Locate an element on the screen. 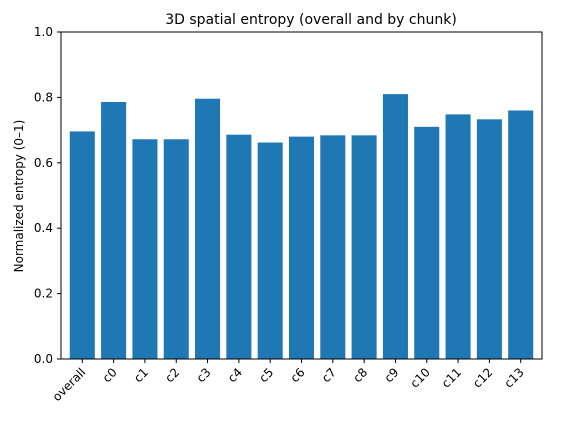 This screenshot has height=423, width=579. y-tick-label: 0.2 is located at coordinates (43, 294).